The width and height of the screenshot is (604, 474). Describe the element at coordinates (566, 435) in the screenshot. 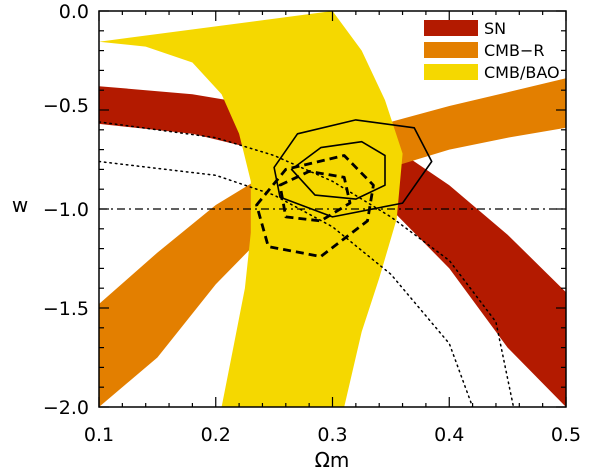

I see `x-tick-label-4: 0.5` at that location.